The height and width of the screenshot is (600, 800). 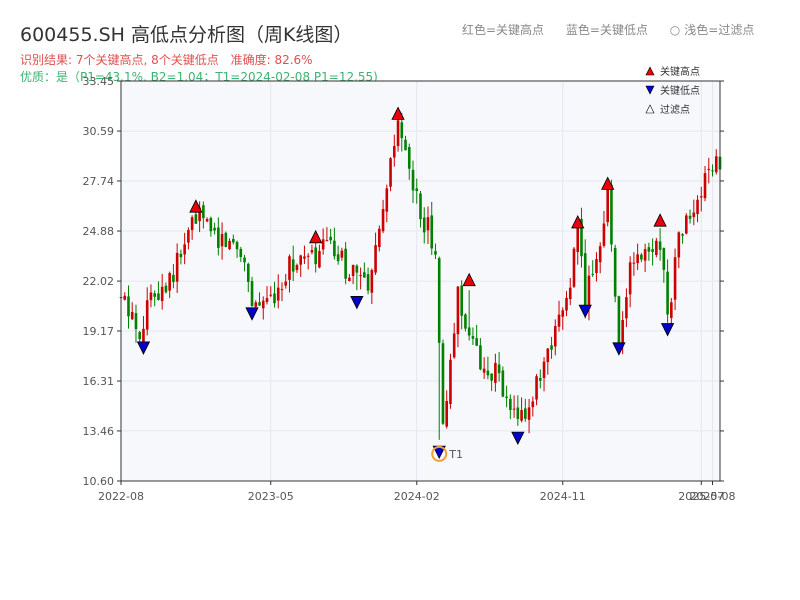 I want to click on y-tick-label: 24.88, so click(x=99, y=231).